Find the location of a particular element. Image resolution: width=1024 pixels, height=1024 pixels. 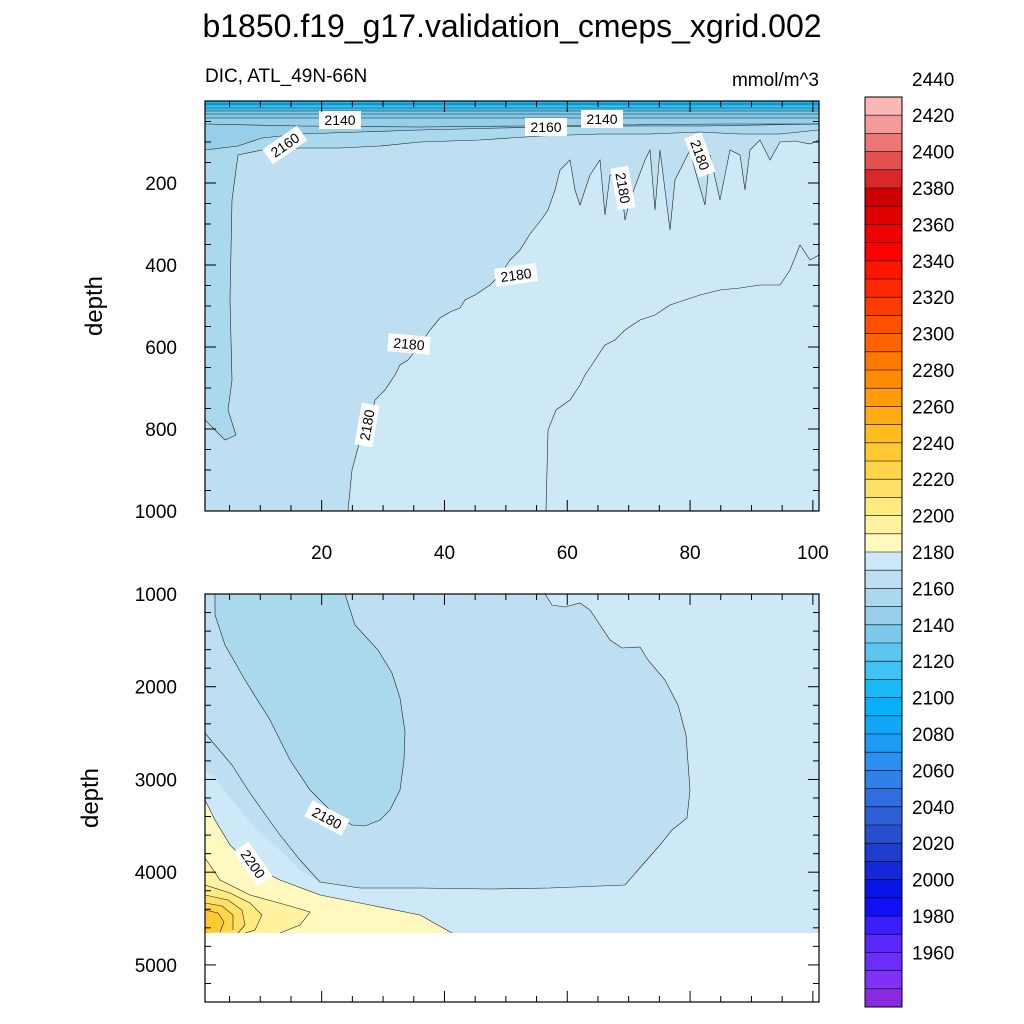

colorbar-label: 1960 is located at coordinates (933, 953).